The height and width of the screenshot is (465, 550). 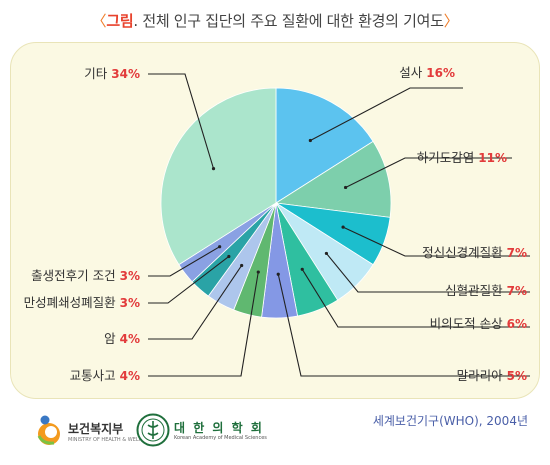 What do you see at coordinates (125, 74) in the screenshot?
I see `slice-label-pct-10: 34%` at bounding box center [125, 74].